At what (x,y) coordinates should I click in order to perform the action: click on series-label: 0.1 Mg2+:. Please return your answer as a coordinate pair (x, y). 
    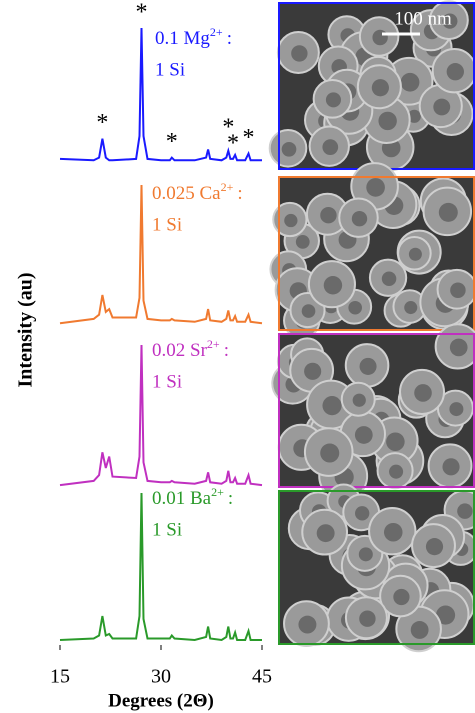
    Looking at the image, I should click on (193, 37).